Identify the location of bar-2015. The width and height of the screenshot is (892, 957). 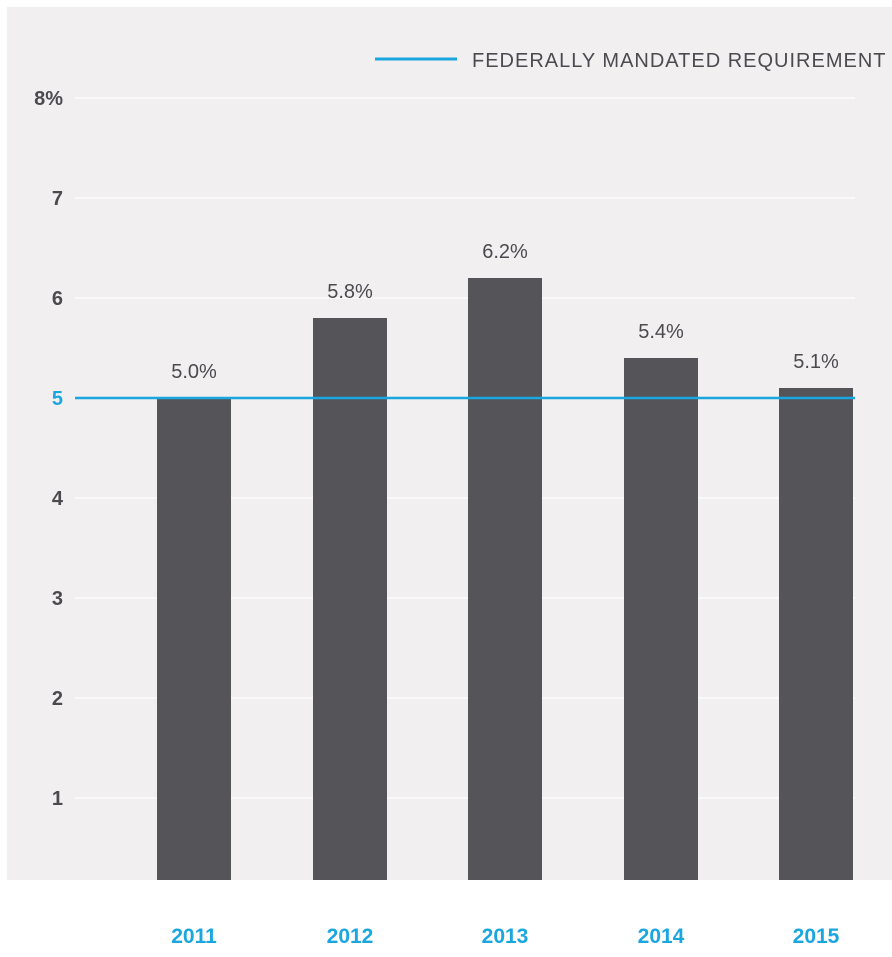
(816, 634).